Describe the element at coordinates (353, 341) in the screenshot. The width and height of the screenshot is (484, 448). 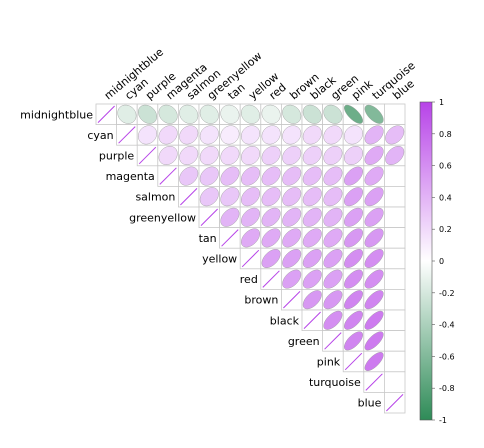
I see `ellipse-green-pink` at that location.